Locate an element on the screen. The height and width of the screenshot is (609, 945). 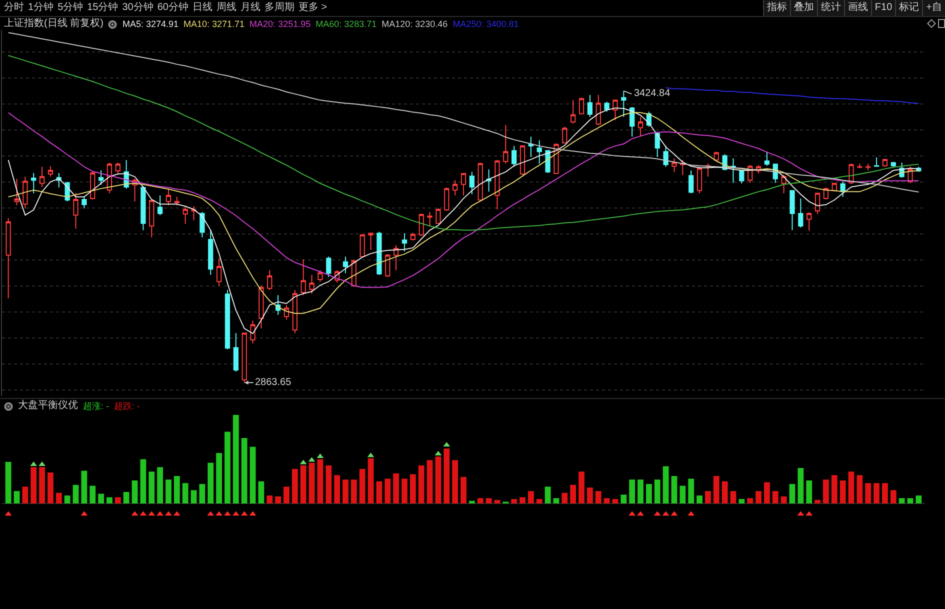
text: 超涨: - is located at coordinates (96, 406).